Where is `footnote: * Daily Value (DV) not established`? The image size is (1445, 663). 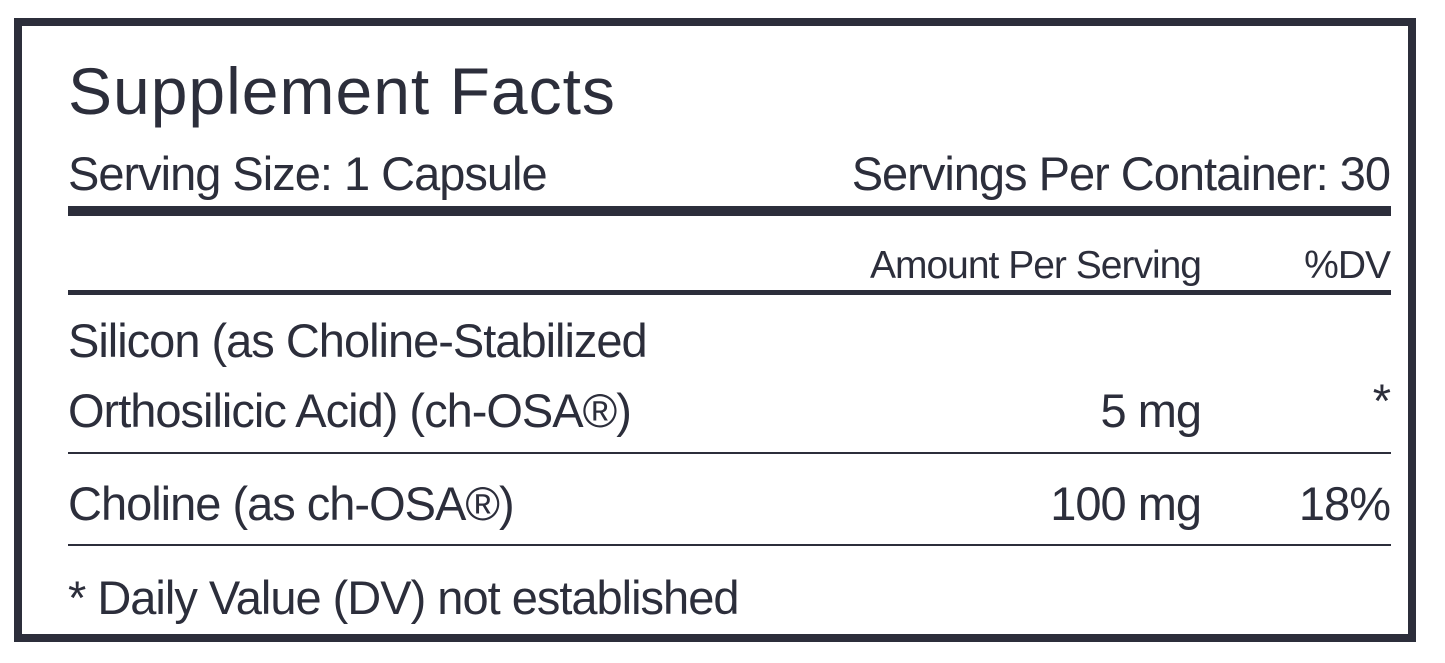
footnote: * Daily Value (DV) not established is located at coordinates (403, 597).